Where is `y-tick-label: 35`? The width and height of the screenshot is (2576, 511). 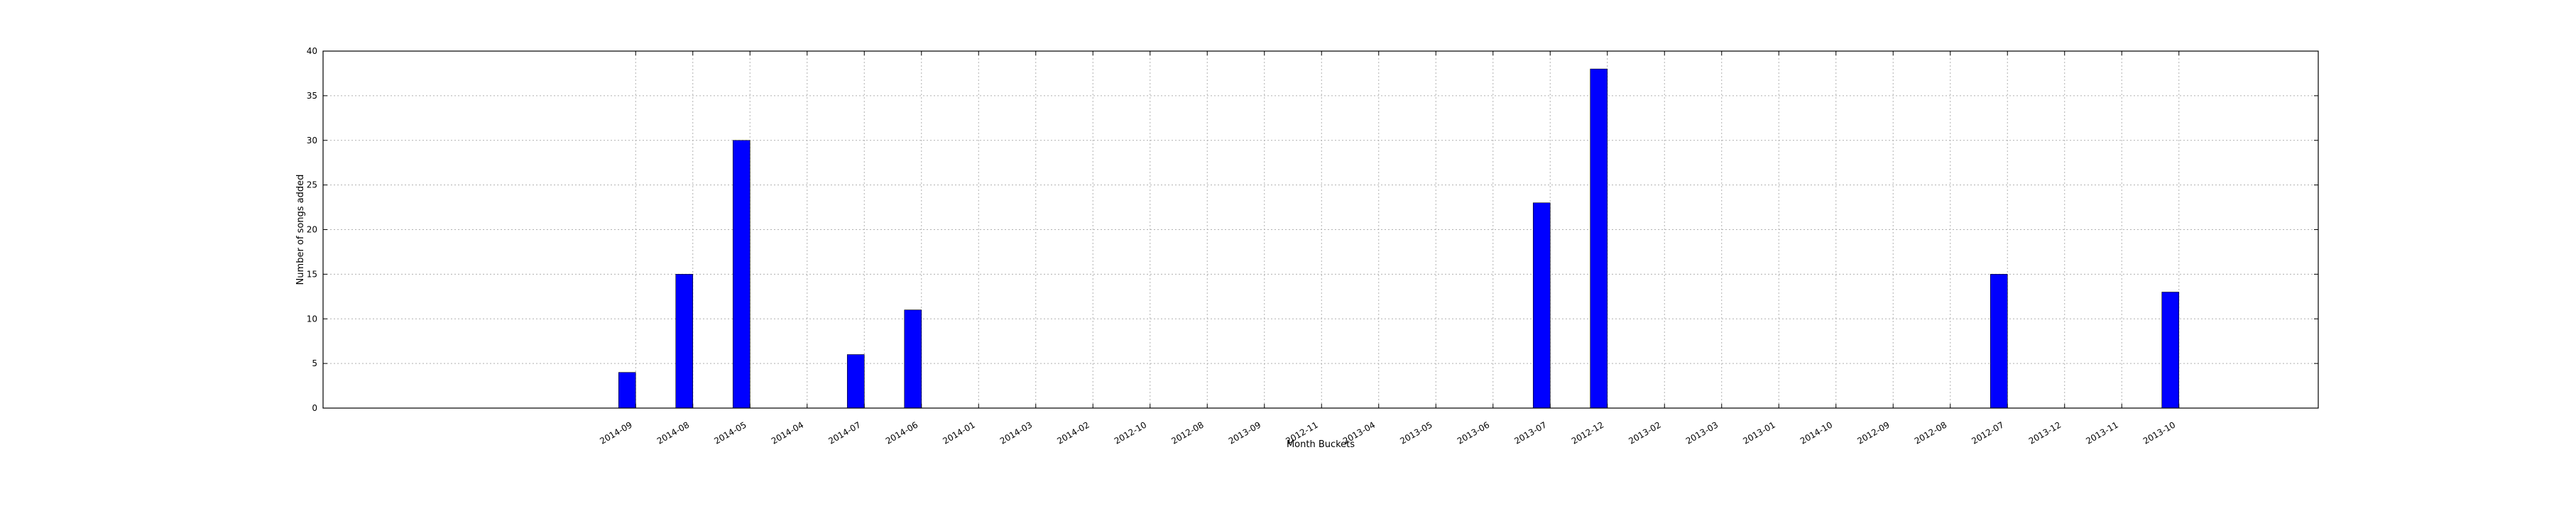 y-tick-label: 35 is located at coordinates (312, 96).